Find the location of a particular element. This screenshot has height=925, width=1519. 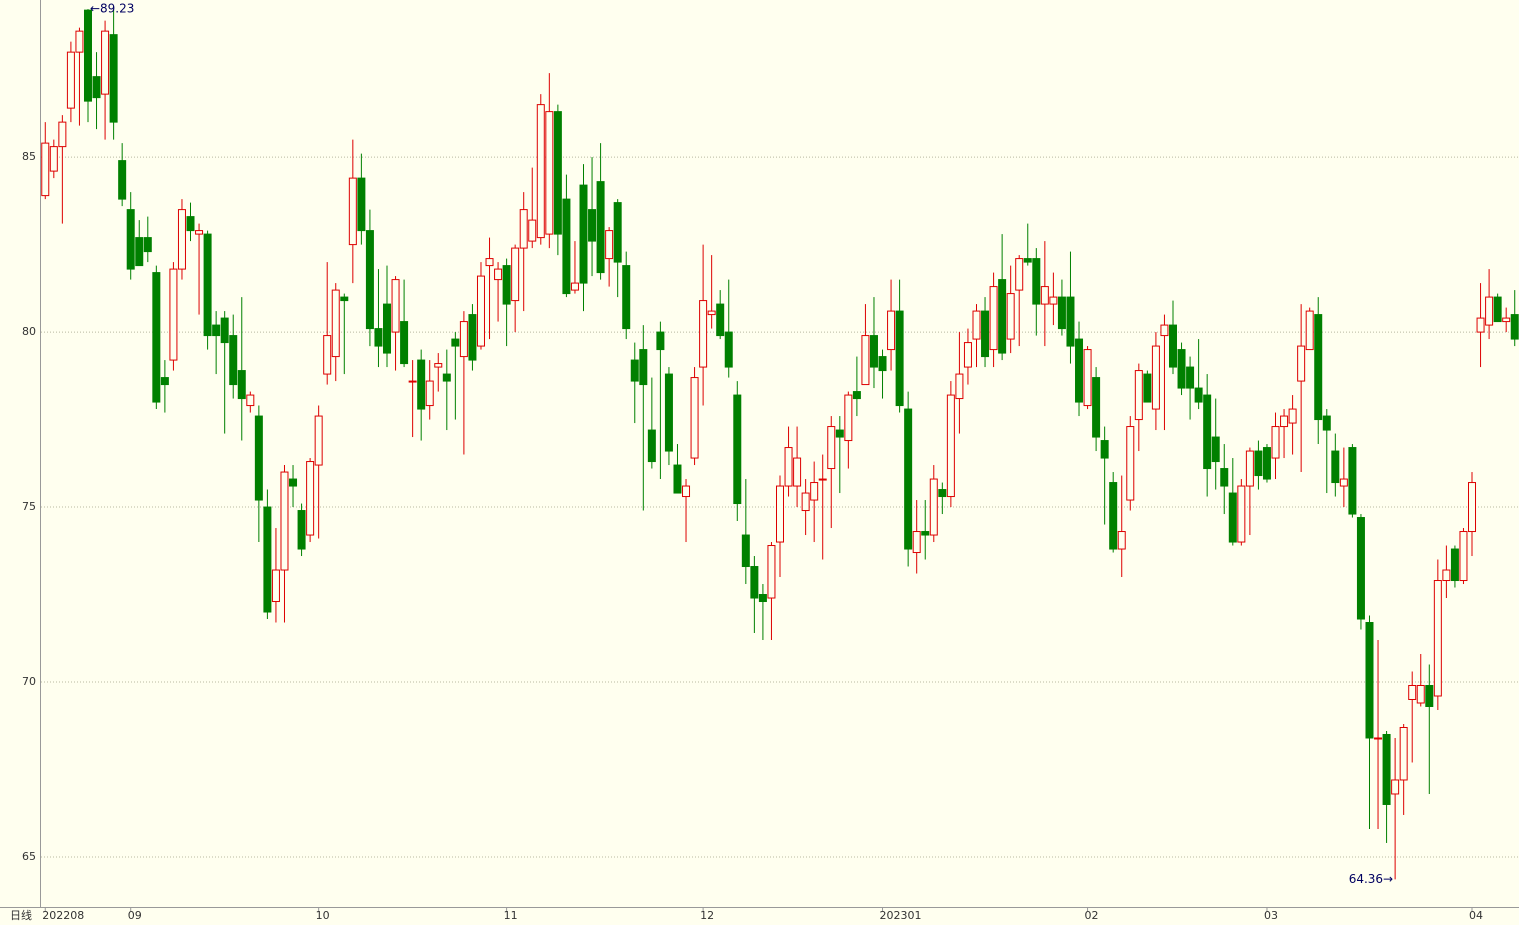

y-tick-label: 80 is located at coordinates (29, 331).